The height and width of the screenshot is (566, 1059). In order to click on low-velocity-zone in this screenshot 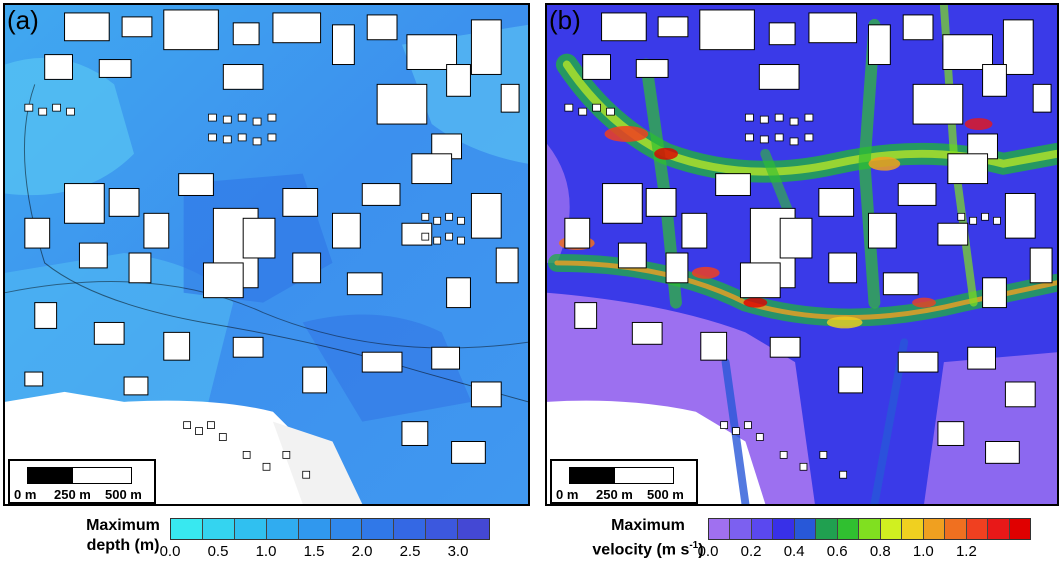, I will do `click(558, 203)`.